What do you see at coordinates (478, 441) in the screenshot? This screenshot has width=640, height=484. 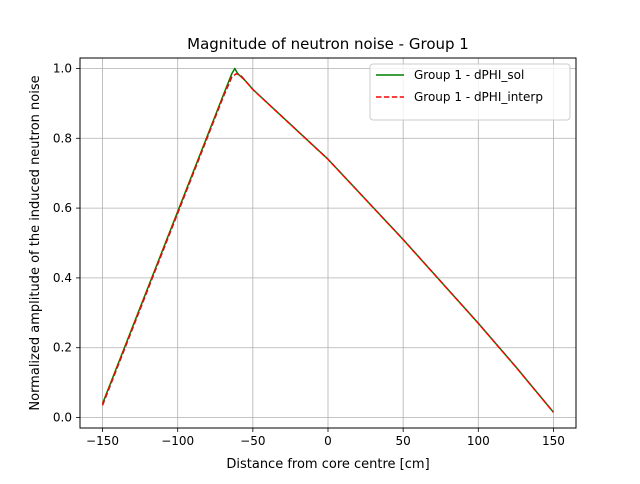 I see `x-tick-label: 100` at bounding box center [478, 441].